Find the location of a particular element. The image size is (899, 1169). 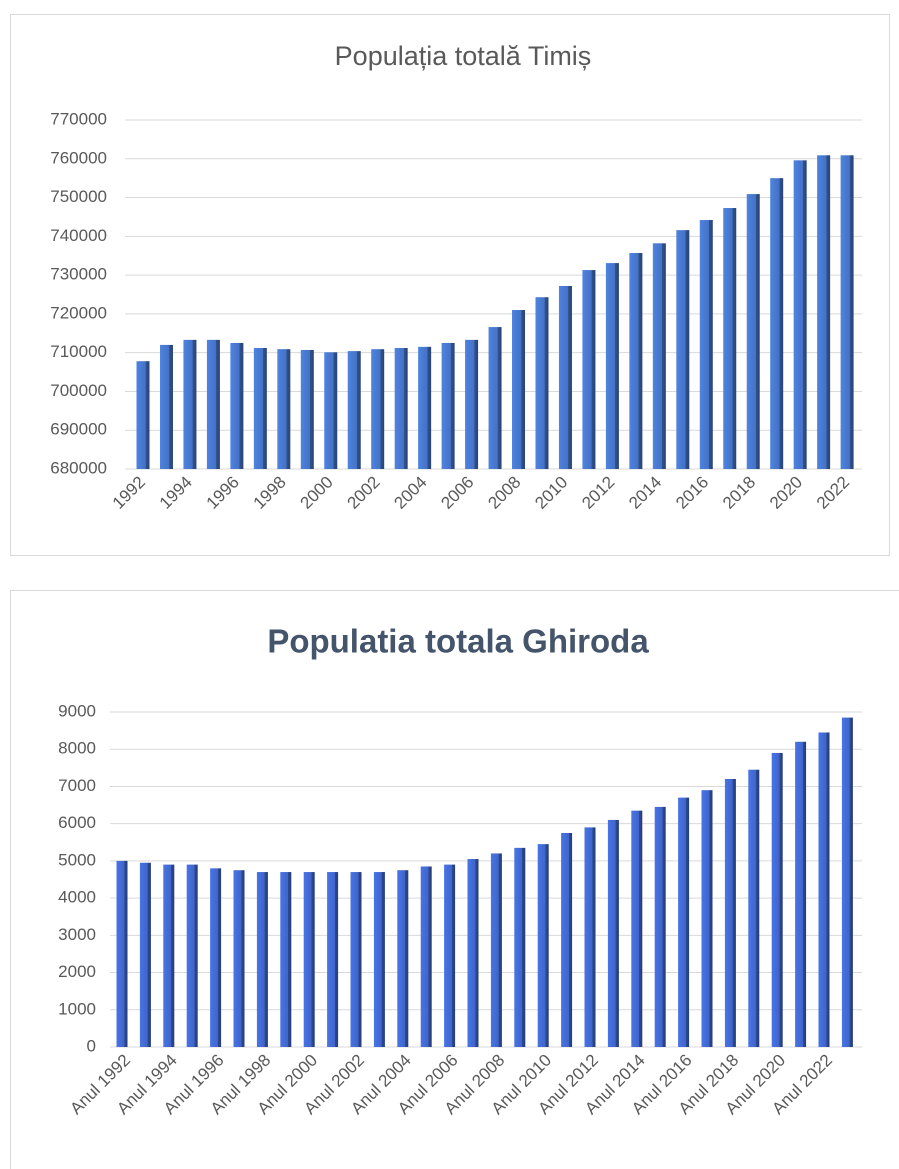

y-tick-label: 4000 is located at coordinates (77, 897).